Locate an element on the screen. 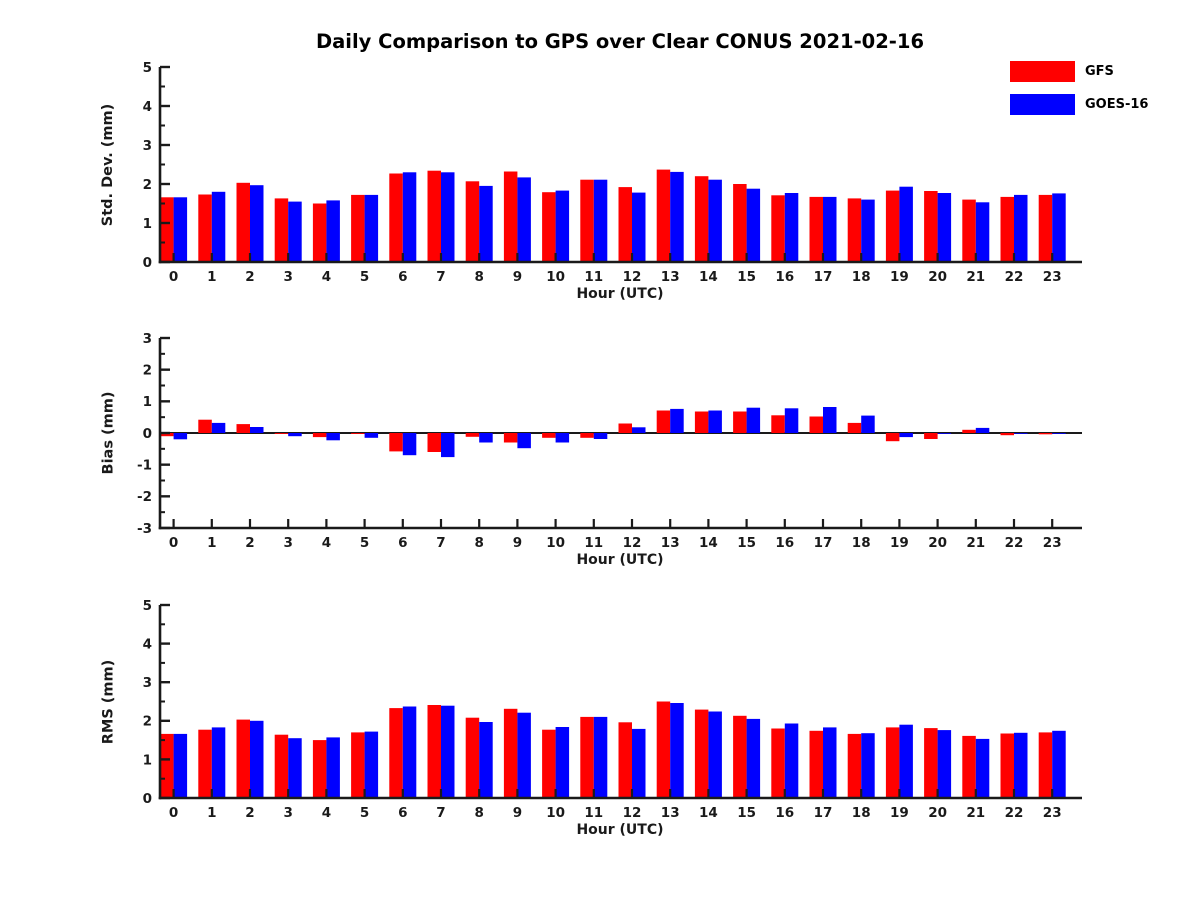 The image size is (1200, 900). x-tick-label: 3 is located at coordinates (287, 543).